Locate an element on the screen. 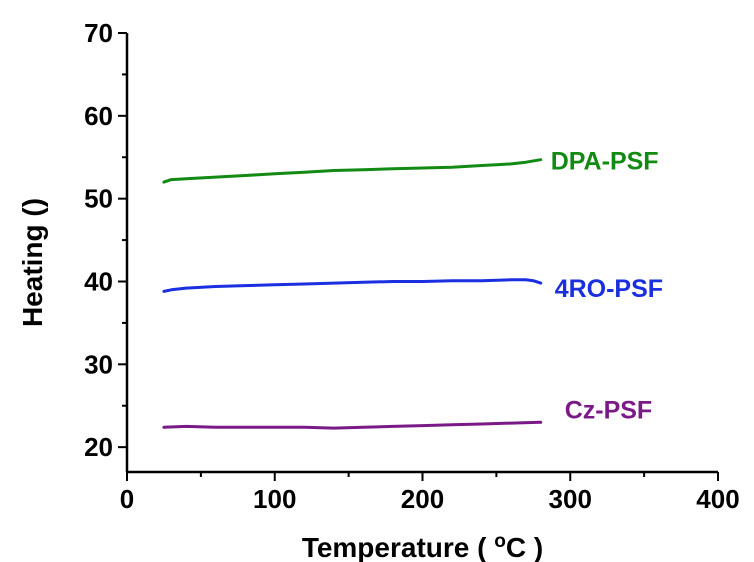 The width and height of the screenshot is (754, 562). y-tick-label: 60 is located at coordinates (98, 116).